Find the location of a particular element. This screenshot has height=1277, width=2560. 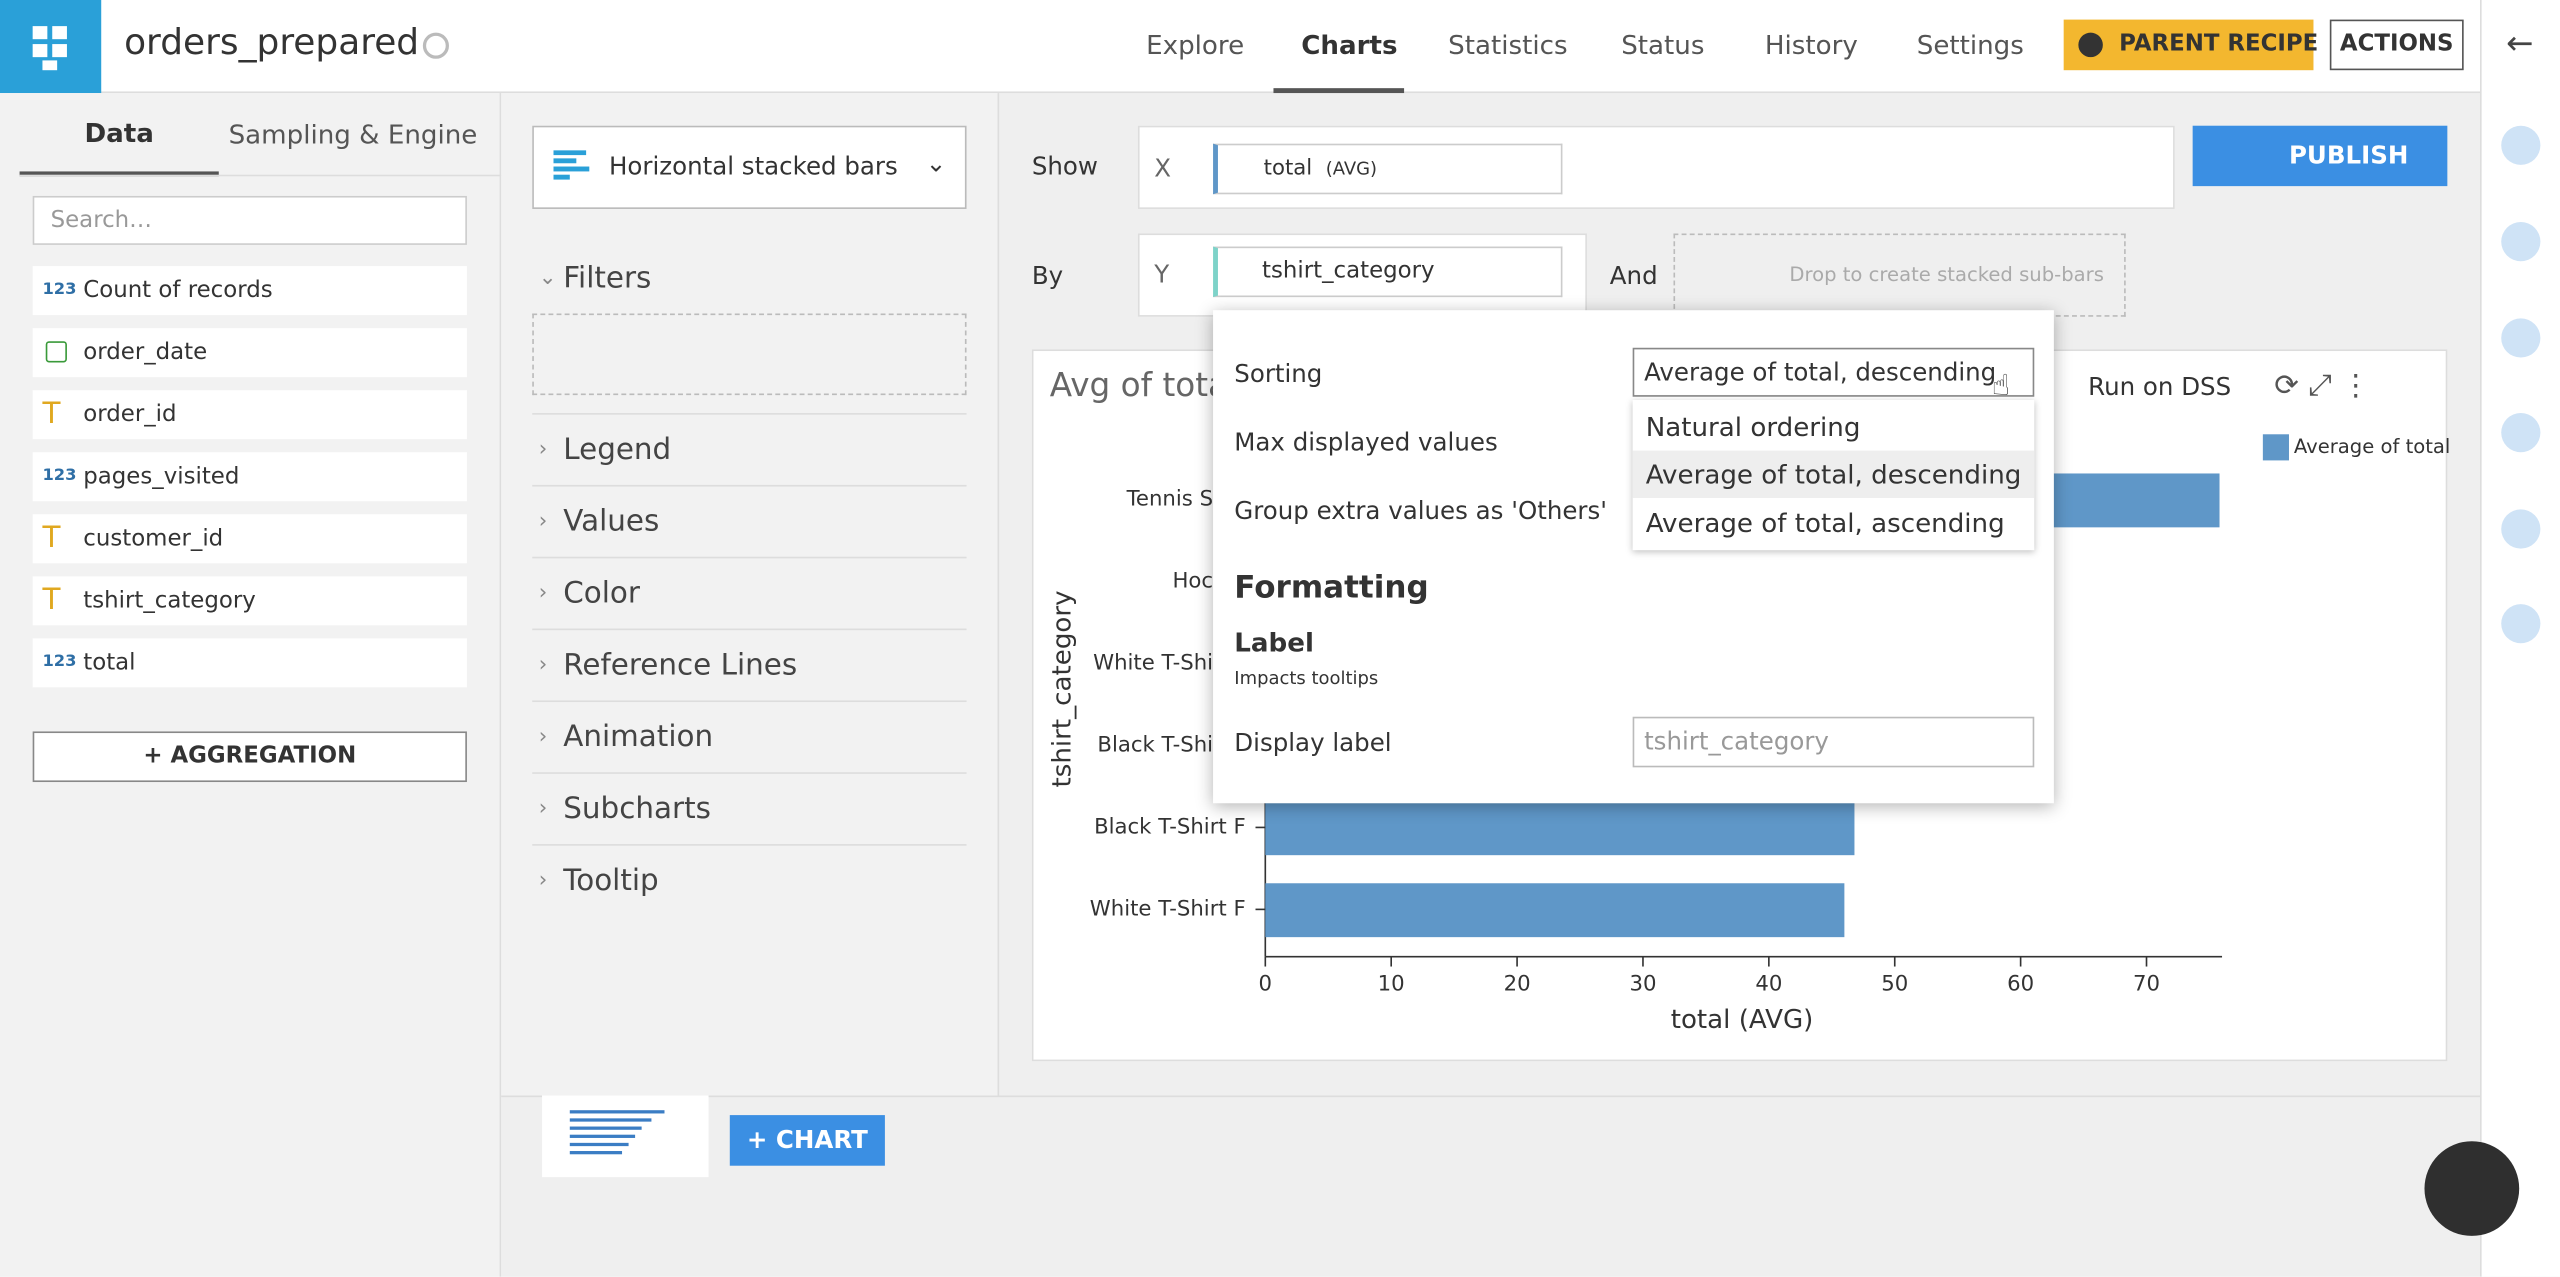

aggregation-label: AGGREGATION is located at coordinates (263, 755).